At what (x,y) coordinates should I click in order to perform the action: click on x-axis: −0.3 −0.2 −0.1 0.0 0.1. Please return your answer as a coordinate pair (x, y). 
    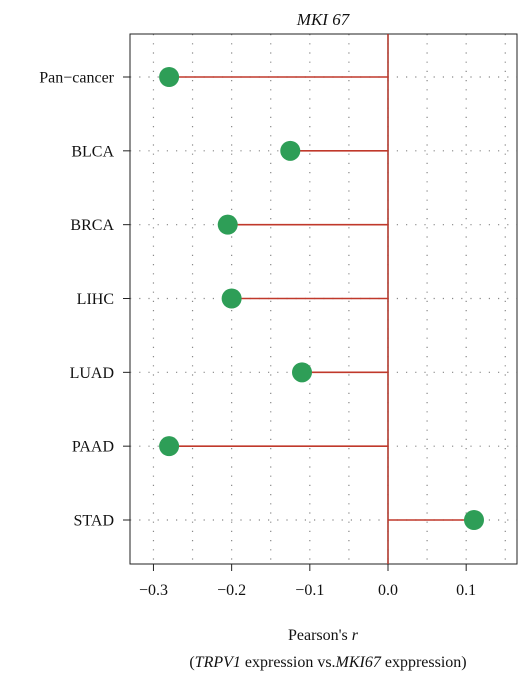
    Looking at the image, I should click on (307, 581).